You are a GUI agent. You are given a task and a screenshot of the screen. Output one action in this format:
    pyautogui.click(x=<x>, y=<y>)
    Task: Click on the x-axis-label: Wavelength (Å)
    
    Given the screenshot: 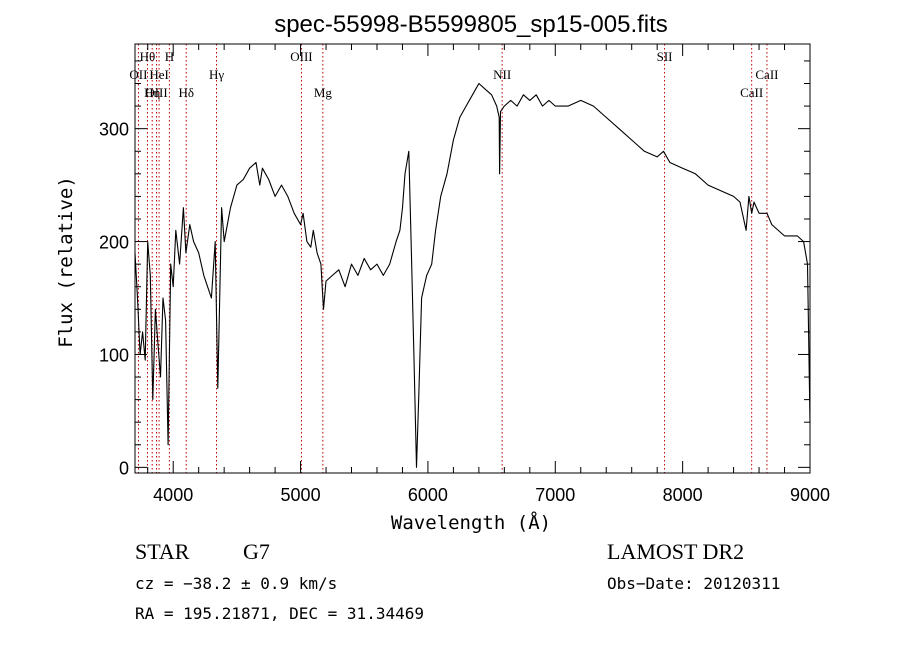 What is the action you would take?
    pyautogui.click(x=471, y=522)
    